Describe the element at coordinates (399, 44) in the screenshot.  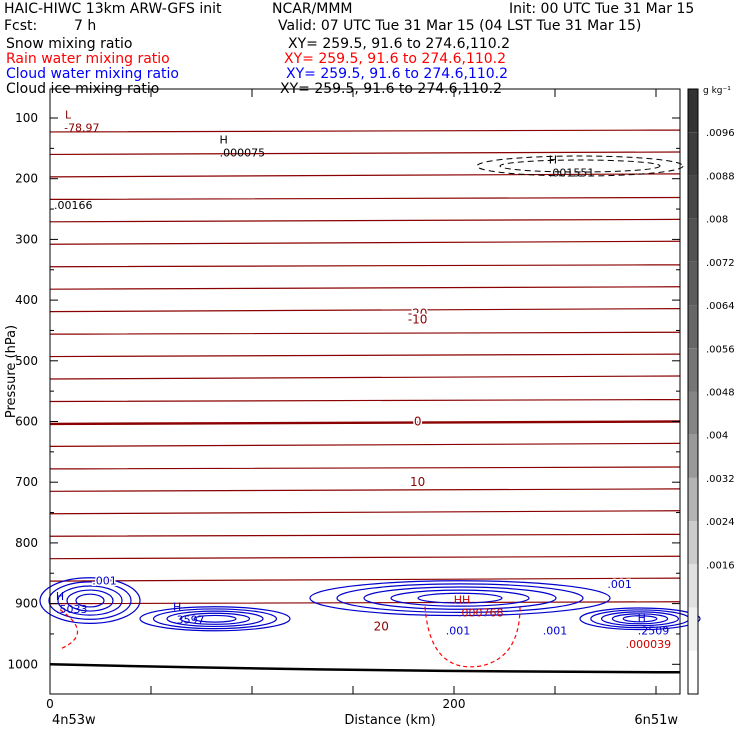
I see `snow-field-xy: XY= 259.5, 91.6 to 274.6,110.2` at that location.